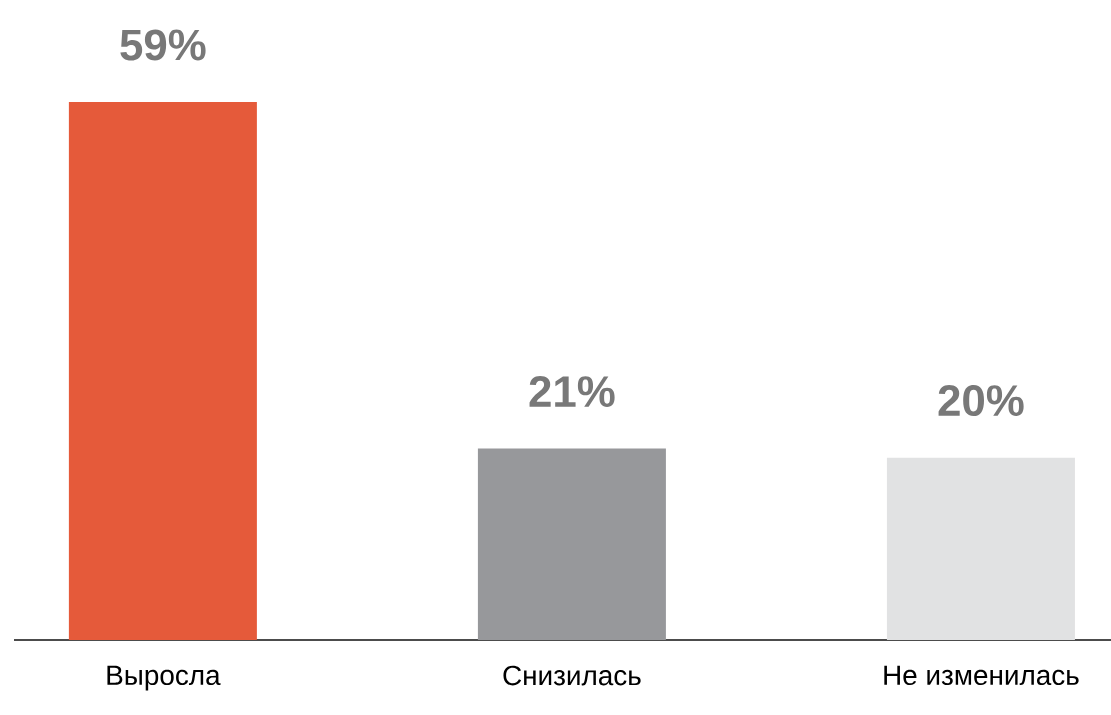 Image resolution: width=1111 pixels, height=715 pixels. Describe the element at coordinates (163, 45) in the screenshot. I see `data-label: 59%` at that location.